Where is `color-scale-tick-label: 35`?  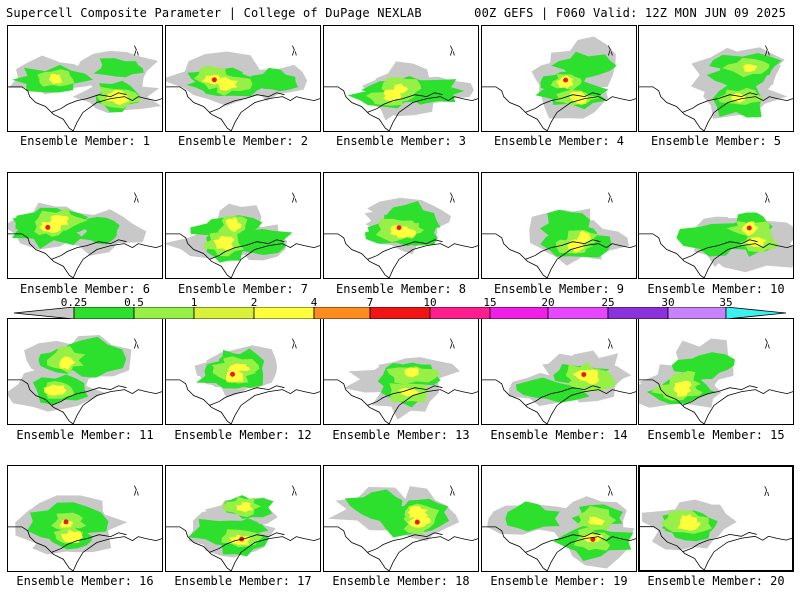
color-scale-tick-label: 35 is located at coordinates (726, 302).